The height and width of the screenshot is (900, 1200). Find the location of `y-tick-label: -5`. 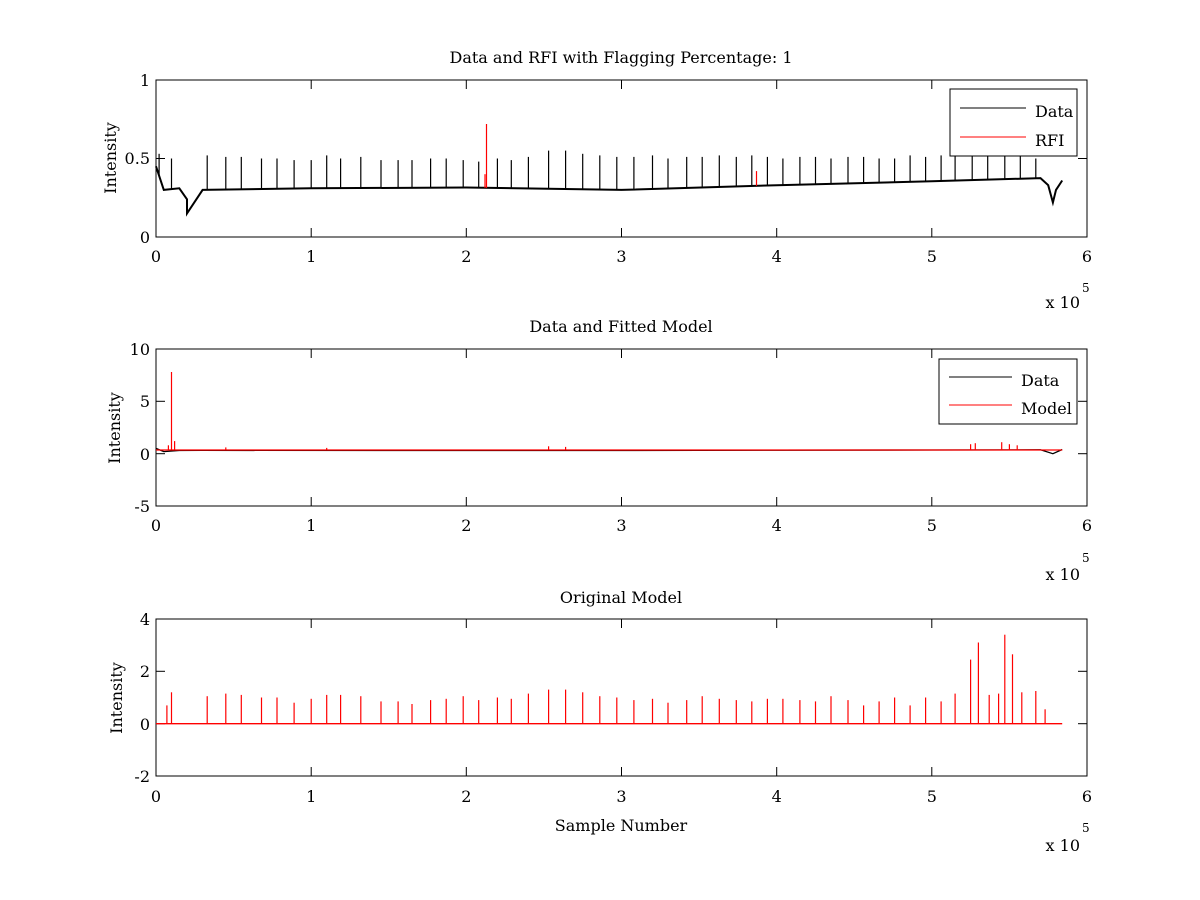

y-tick-label: -5 is located at coordinates (142, 506).